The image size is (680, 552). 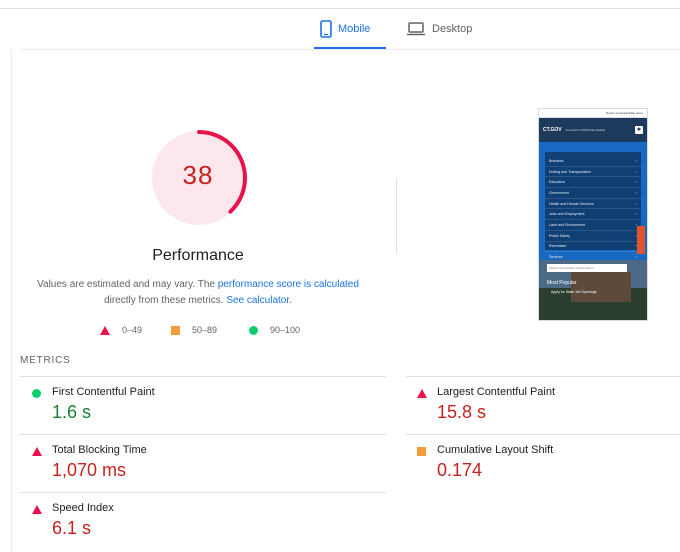 What do you see at coordinates (354, 29) in the screenshot?
I see `tab-mobile-label: Mobile` at bounding box center [354, 29].